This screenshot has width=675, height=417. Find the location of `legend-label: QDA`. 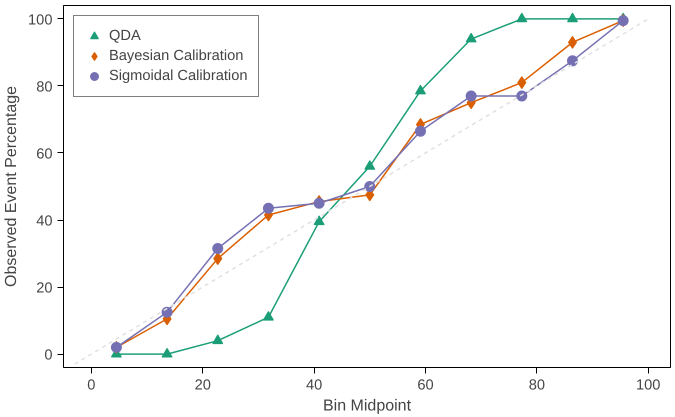

legend-label: QDA is located at coordinates (125, 36).